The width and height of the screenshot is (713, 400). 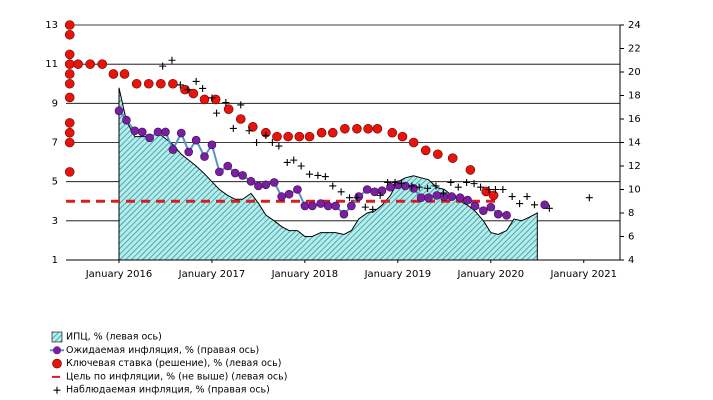 What do you see at coordinates (305, 274) in the screenshot?
I see `x-tick-label: January 2018` at bounding box center [305, 274].